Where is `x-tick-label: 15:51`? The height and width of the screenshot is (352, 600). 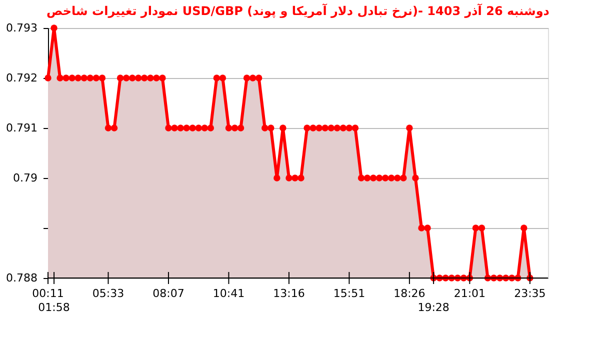 x-tick-label: 15:51 is located at coordinates (349, 293).